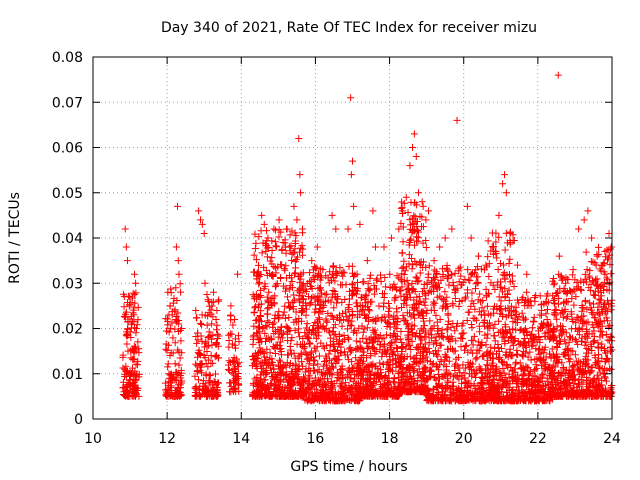 Image resolution: width=640 pixels, height=480 pixels. Describe the element at coordinates (15, 238) in the screenshot. I see `y-axis-label: ROTI / TECUs` at that location.